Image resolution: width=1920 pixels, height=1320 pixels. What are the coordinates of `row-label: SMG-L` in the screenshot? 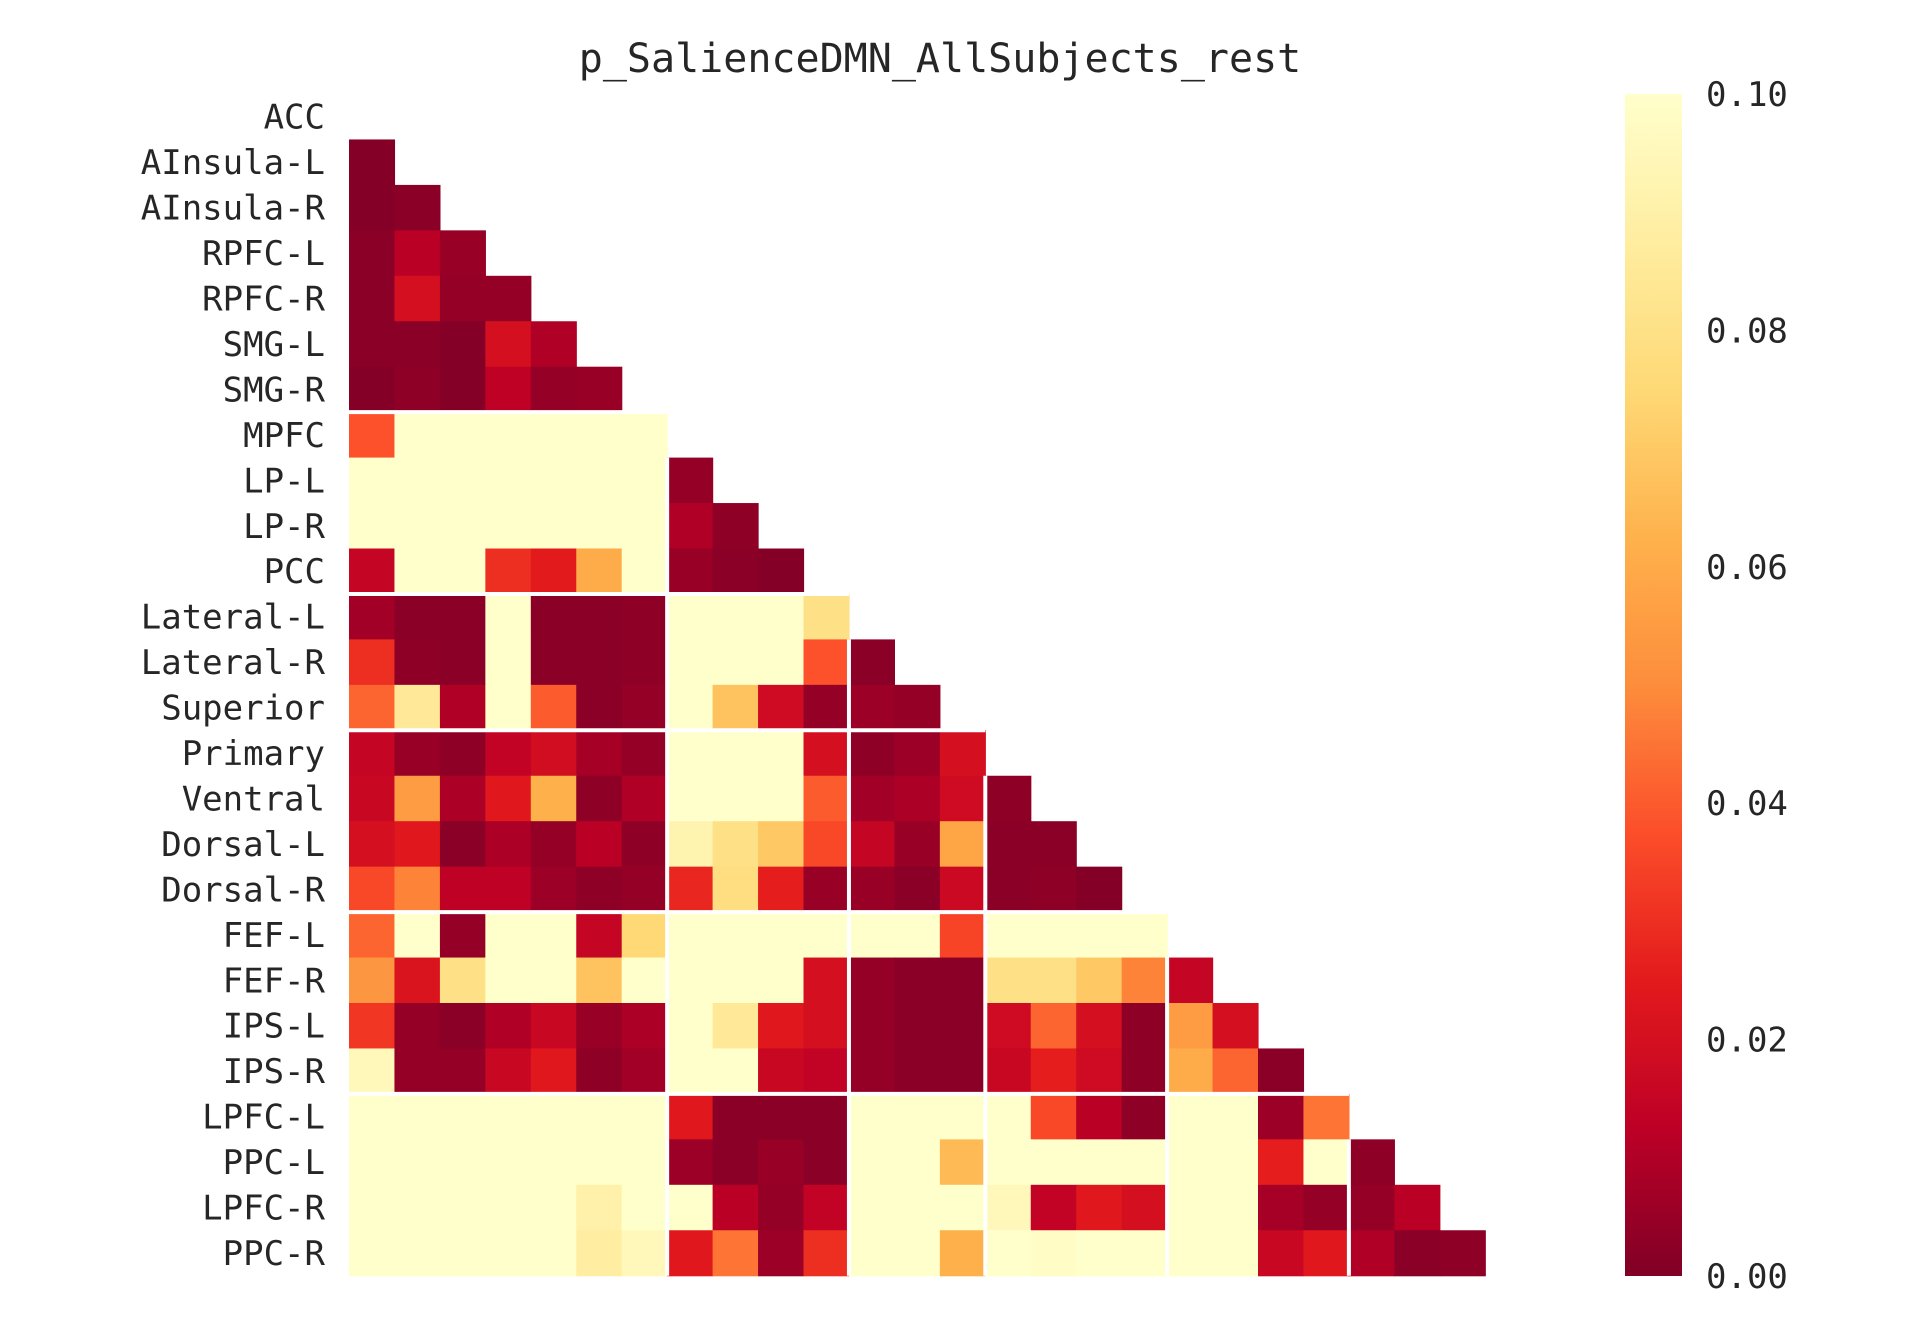 It's located at (274, 345).